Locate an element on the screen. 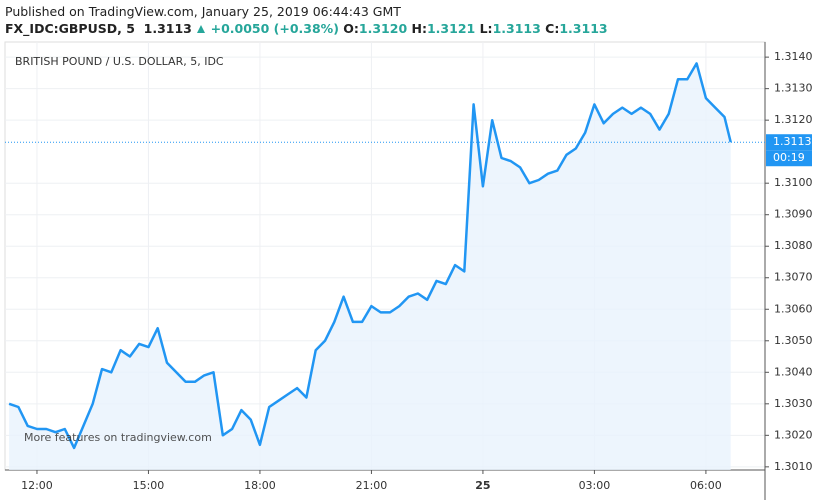 This screenshot has width=820, height=503. y-tick-label: 1.3050 is located at coordinates (793, 340).